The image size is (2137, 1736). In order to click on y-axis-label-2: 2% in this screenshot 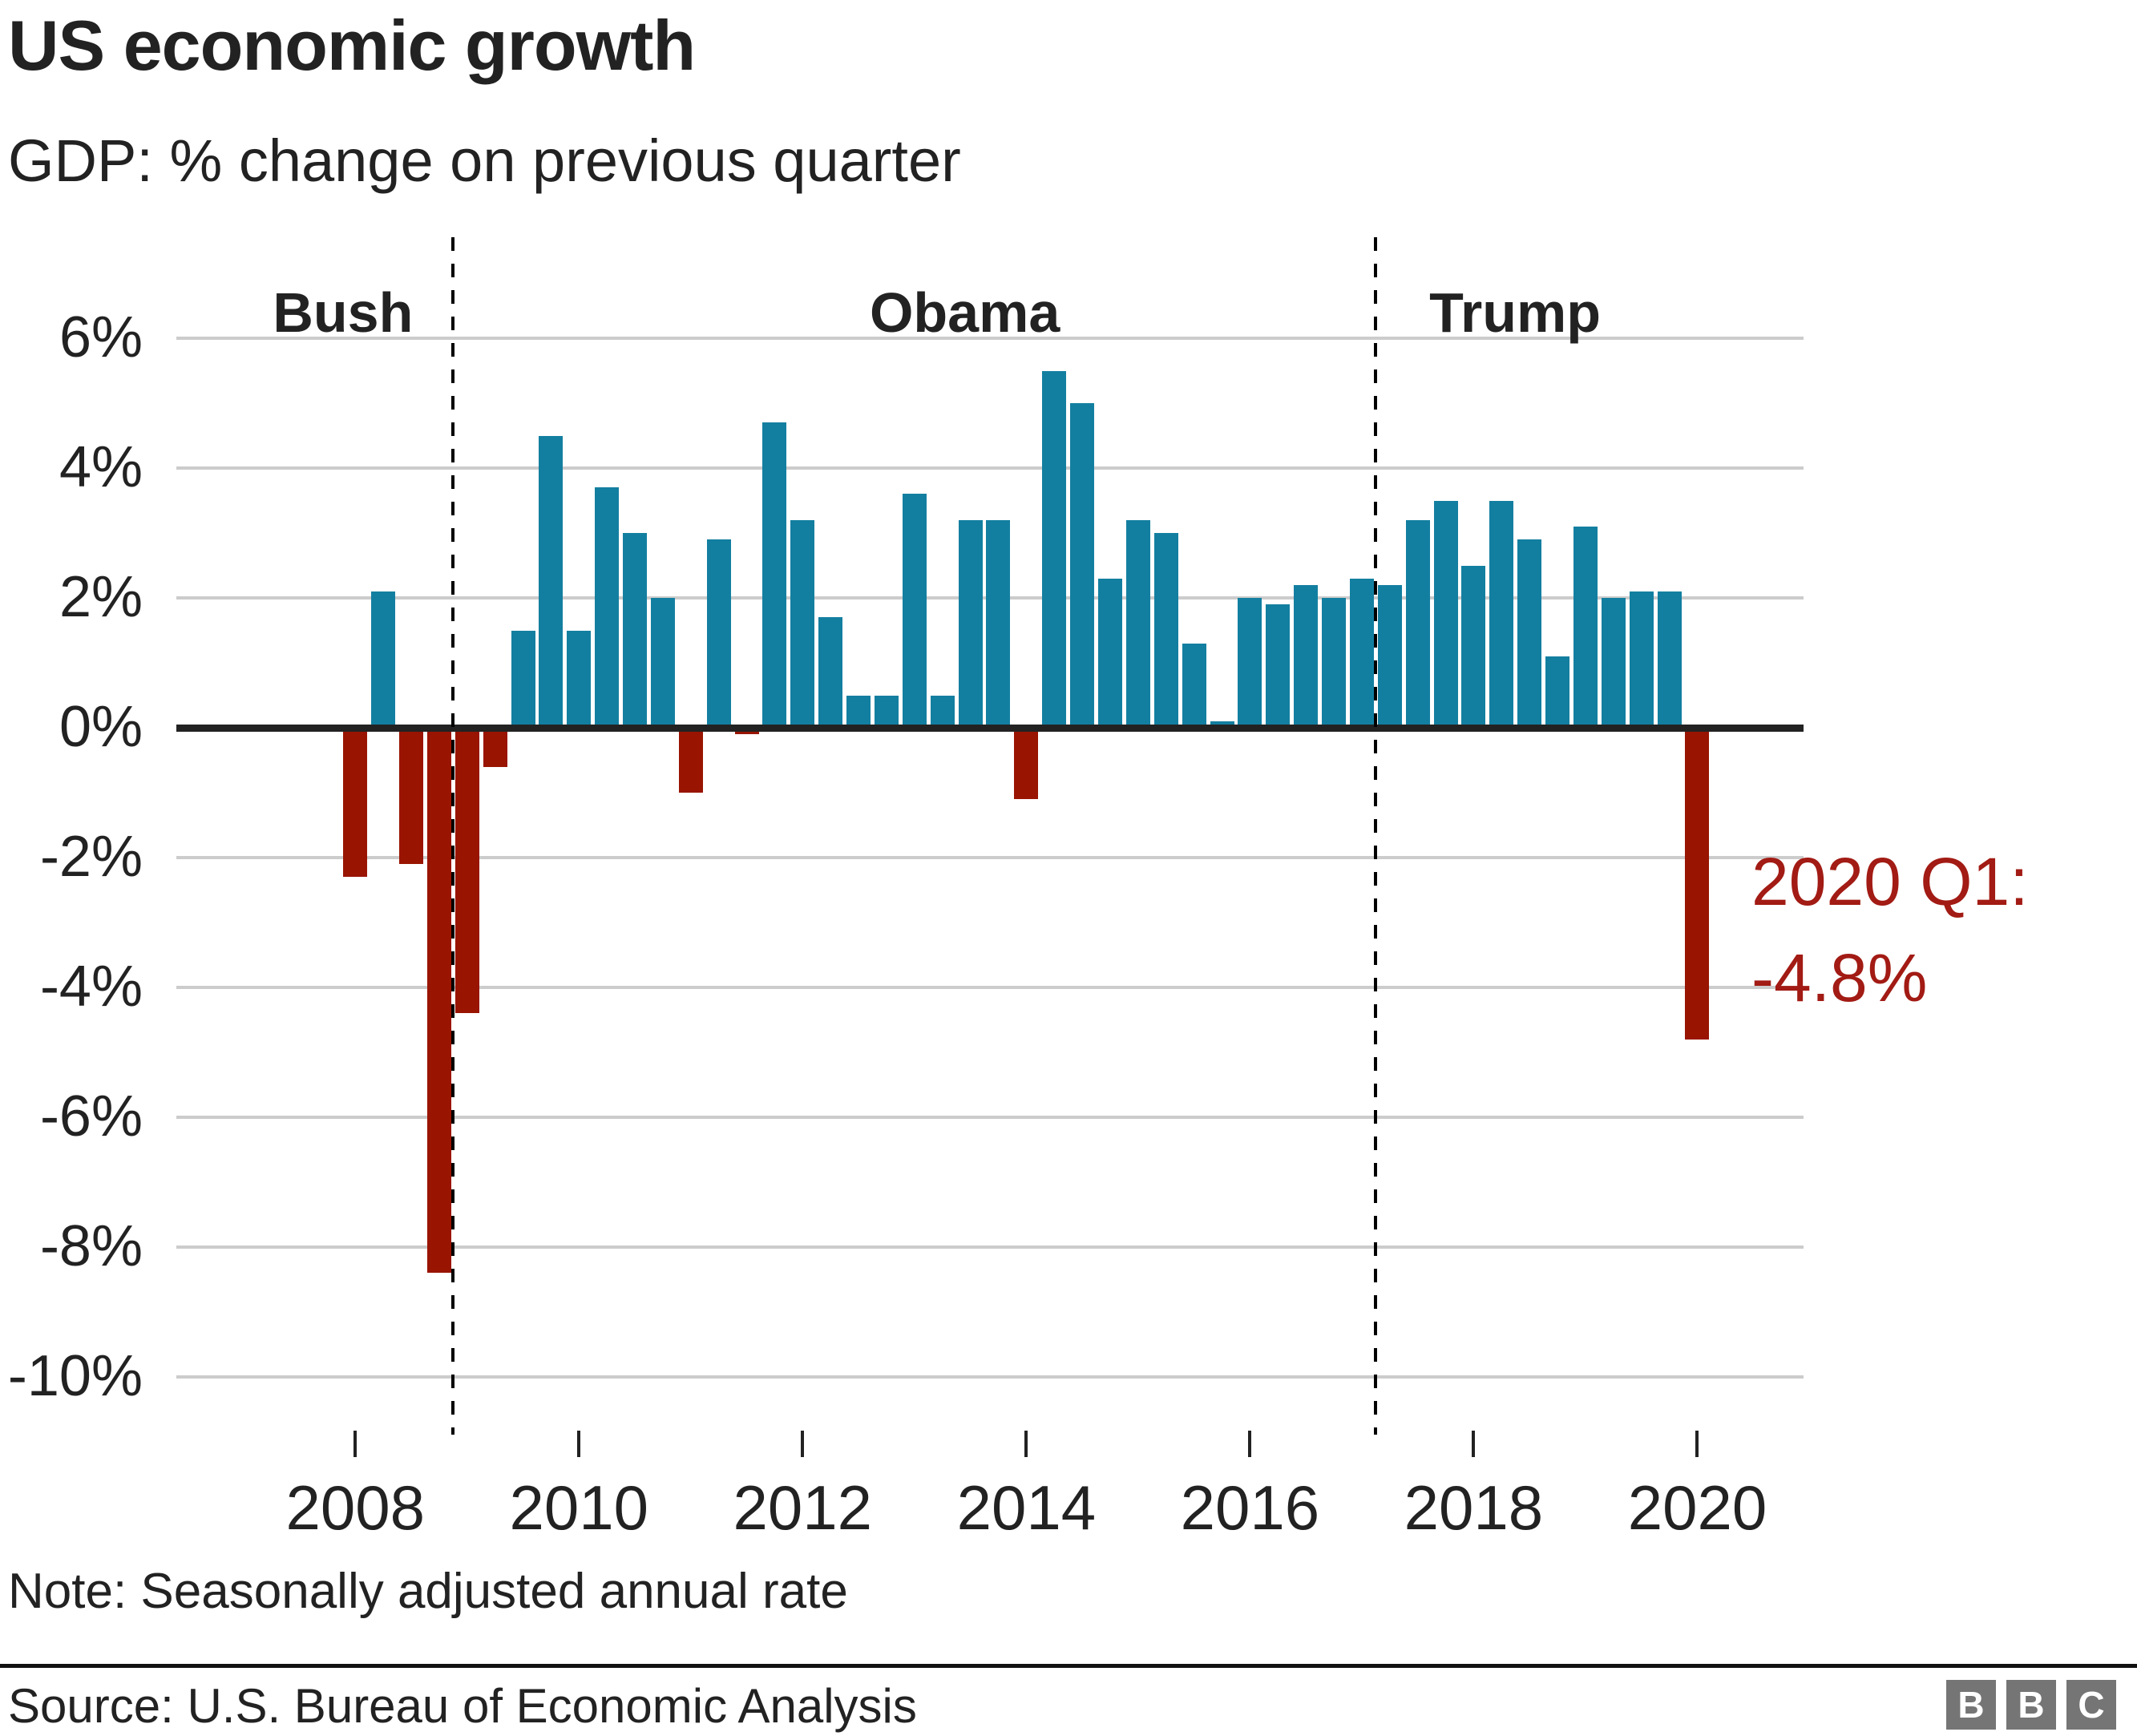, I will do `click(101, 597)`.